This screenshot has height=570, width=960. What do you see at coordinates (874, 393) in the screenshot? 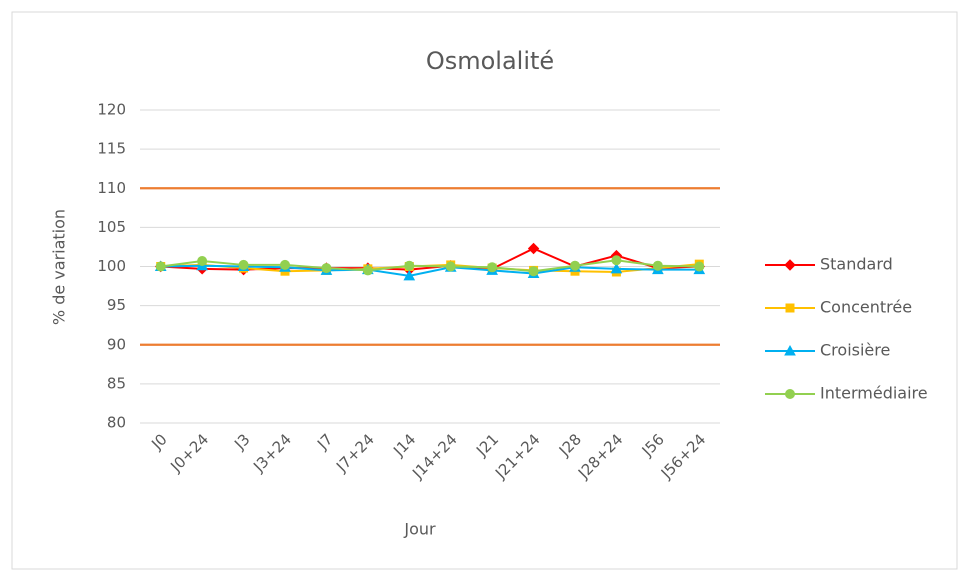
I see `legend-label: Intermédiaire` at bounding box center [874, 393].